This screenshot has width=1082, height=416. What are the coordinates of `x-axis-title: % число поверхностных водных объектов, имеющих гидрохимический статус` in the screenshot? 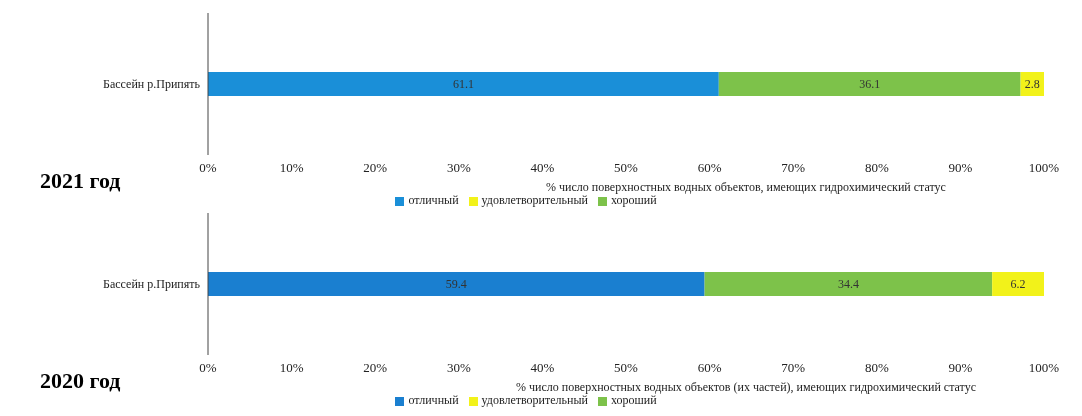 It's located at (746, 187).